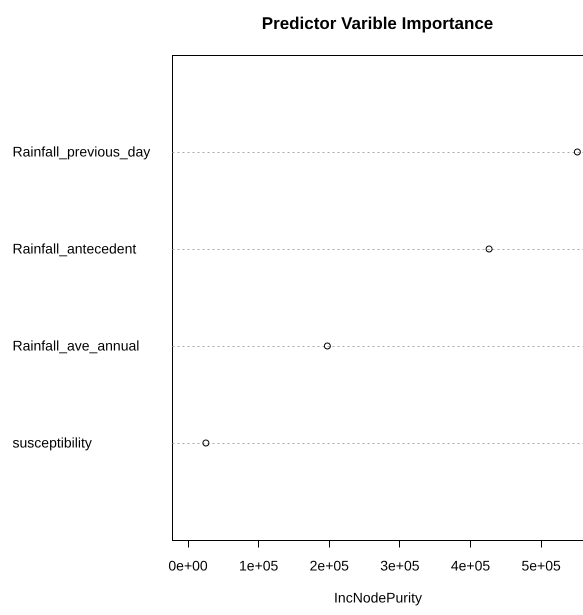 This screenshot has height=615, width=583. I want to click on x-axis-title: IncNodePurity, so click(378, 598).